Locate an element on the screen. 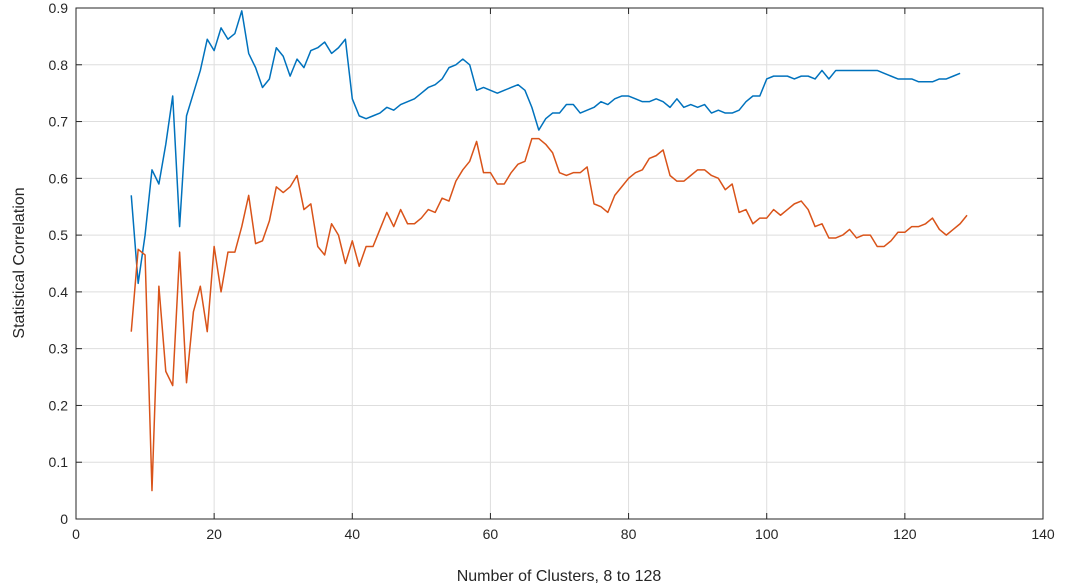  y-tick-label: 0.2 is located at coordinates (59, 405).